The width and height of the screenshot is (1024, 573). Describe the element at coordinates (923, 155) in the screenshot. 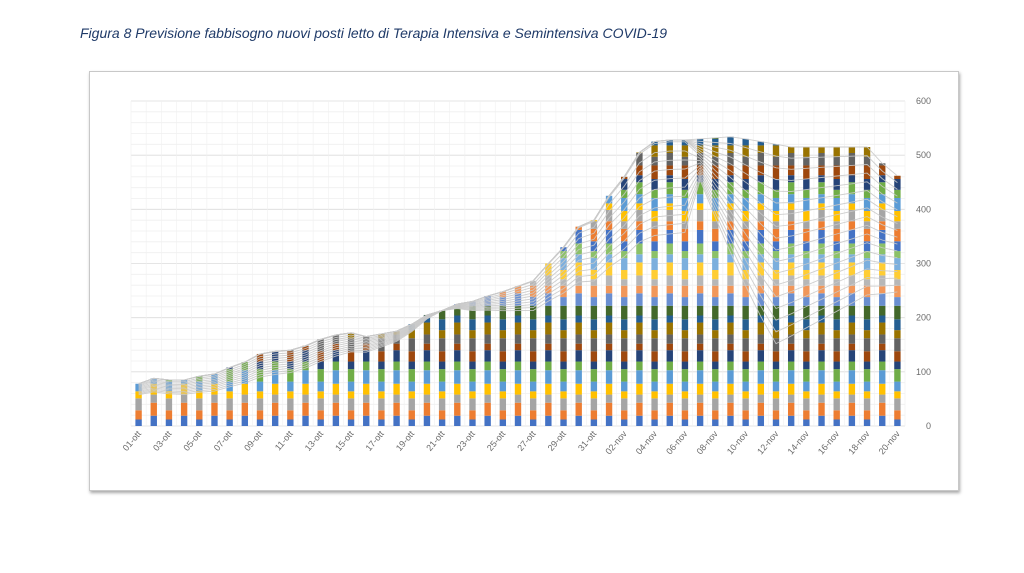

I see `y-tick-label: 500` at that location.